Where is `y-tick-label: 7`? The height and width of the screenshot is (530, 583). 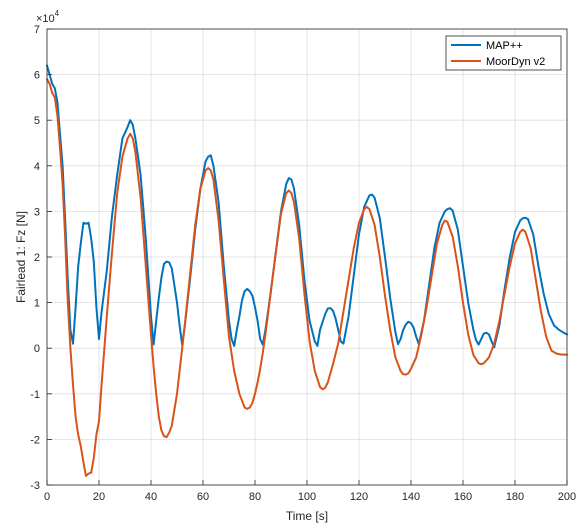 y-tick-label: 7 is located at coordinates (37, 30).